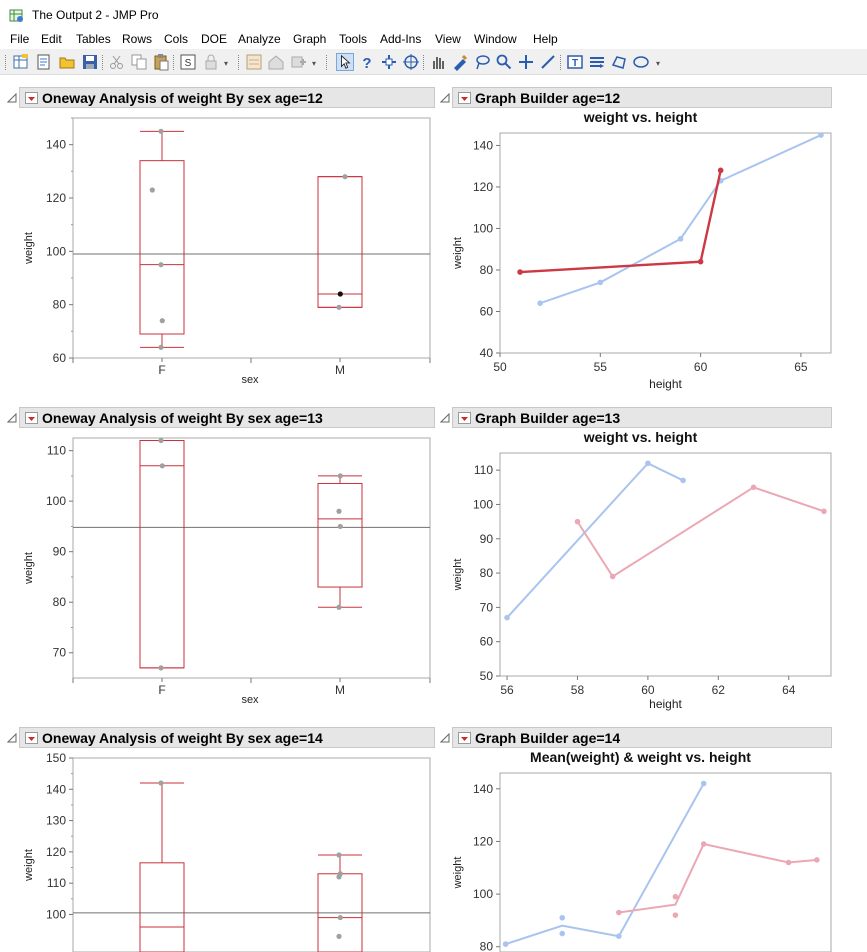 This screenshot has height=952, width=867. I want to click on menu-add-ins: Add-Ins, so click(401, 39).